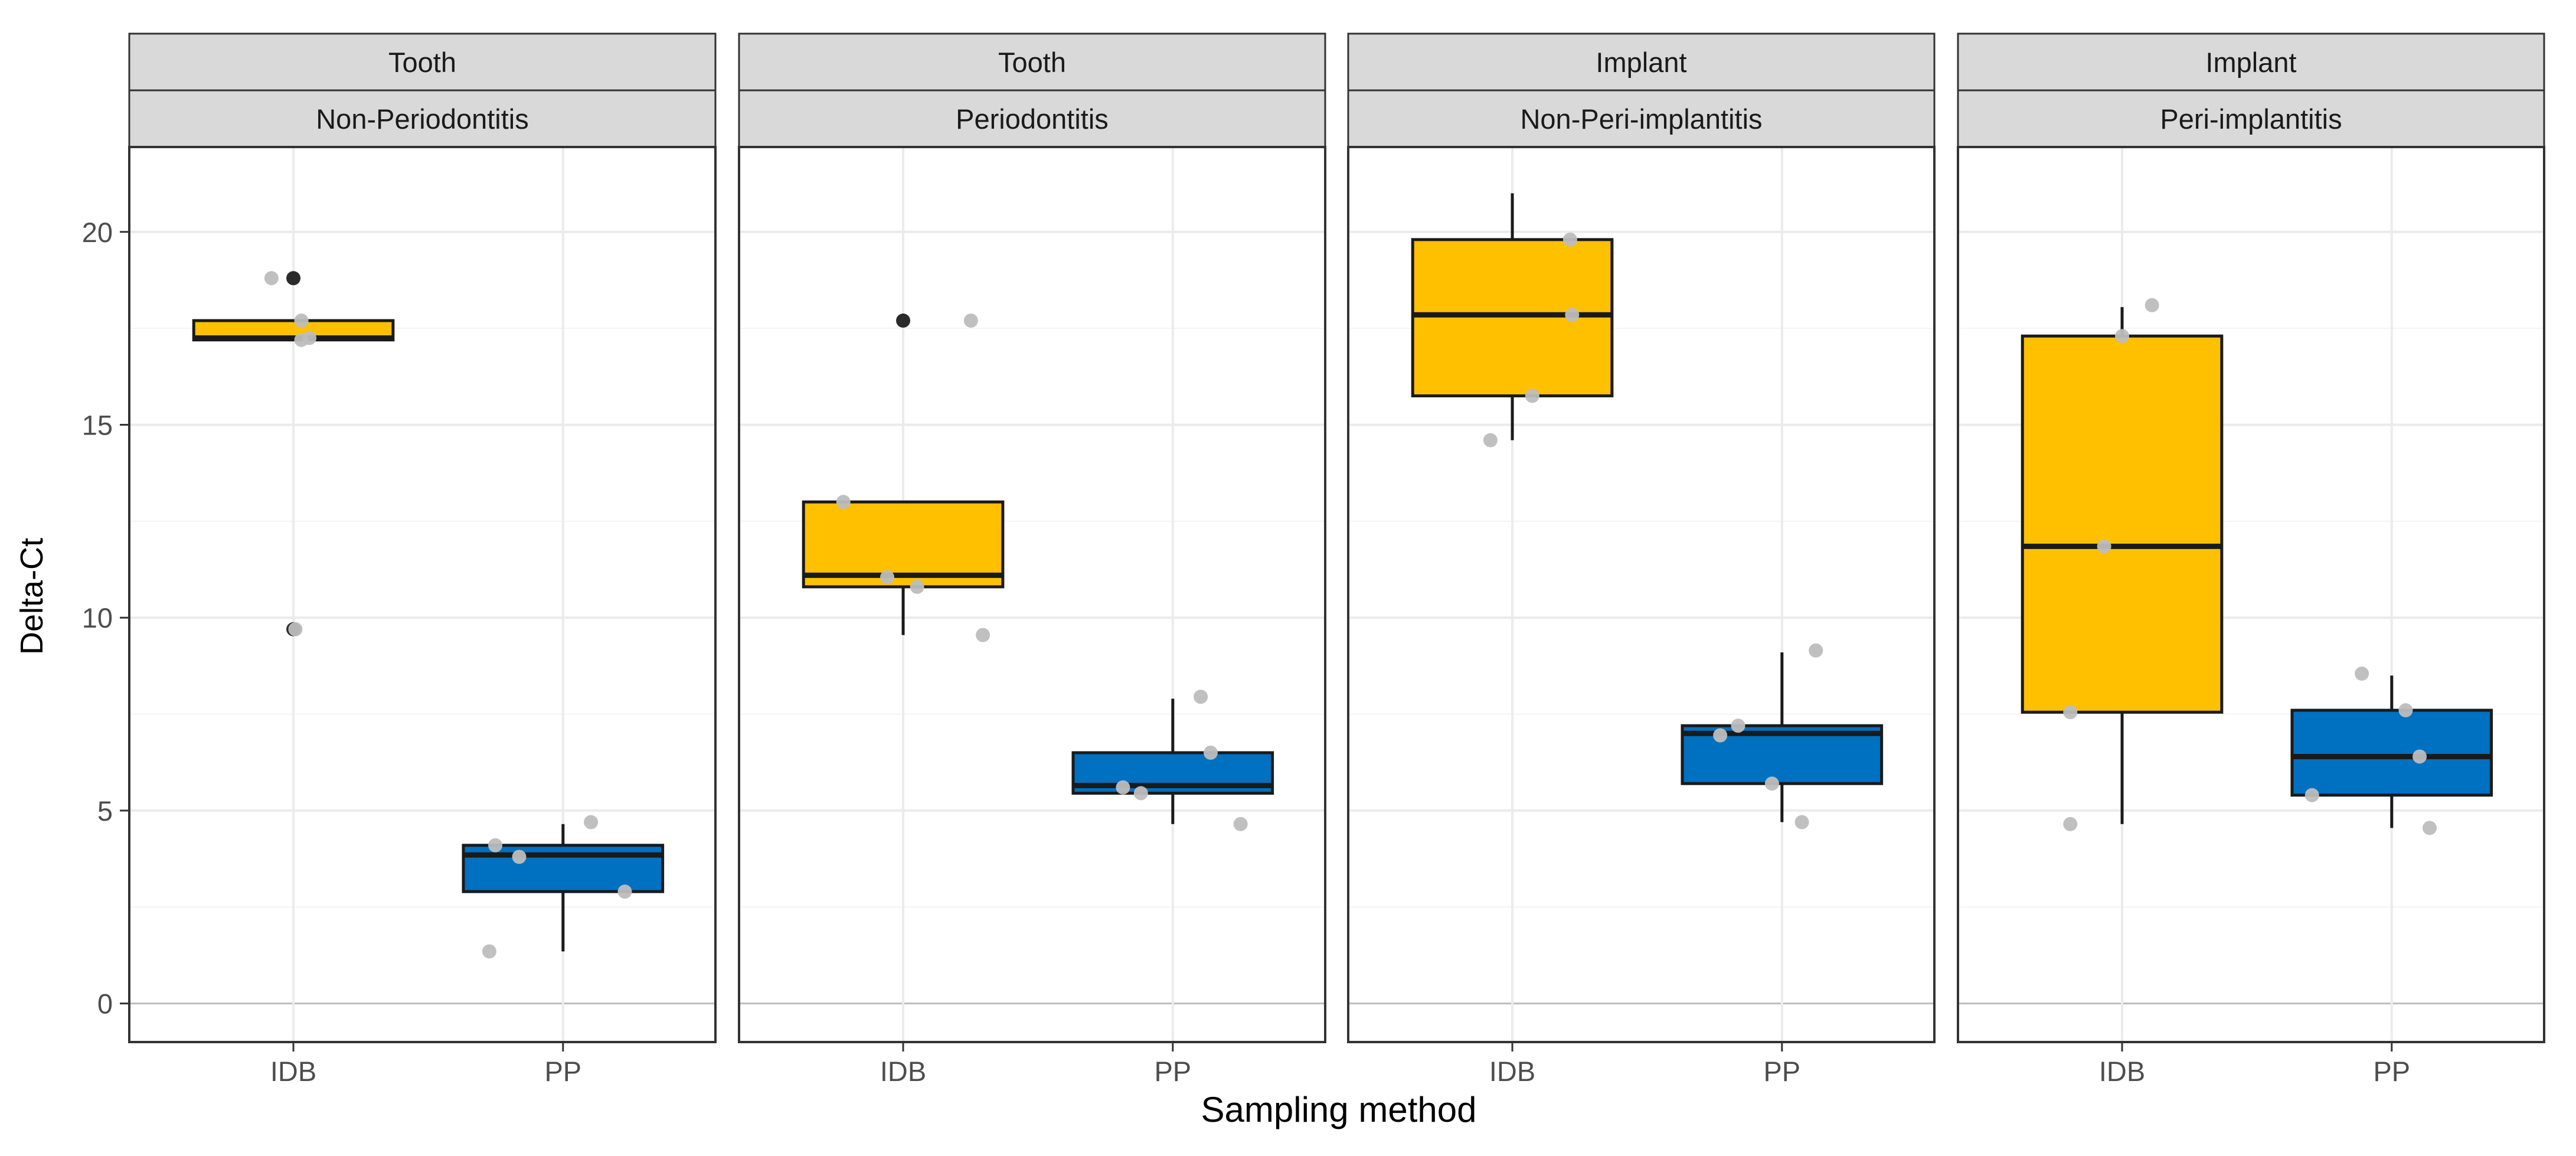 This screenshot has height=1156, width=2576. I want to click on y-tick-label: 15, so click(97, 424).